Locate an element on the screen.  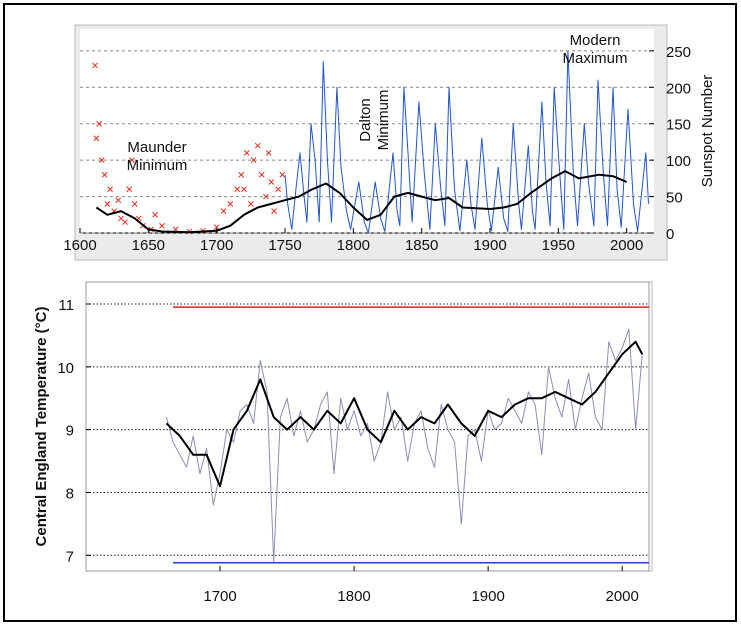
y-tick-label: 150 is located at coordinates (678, 125).